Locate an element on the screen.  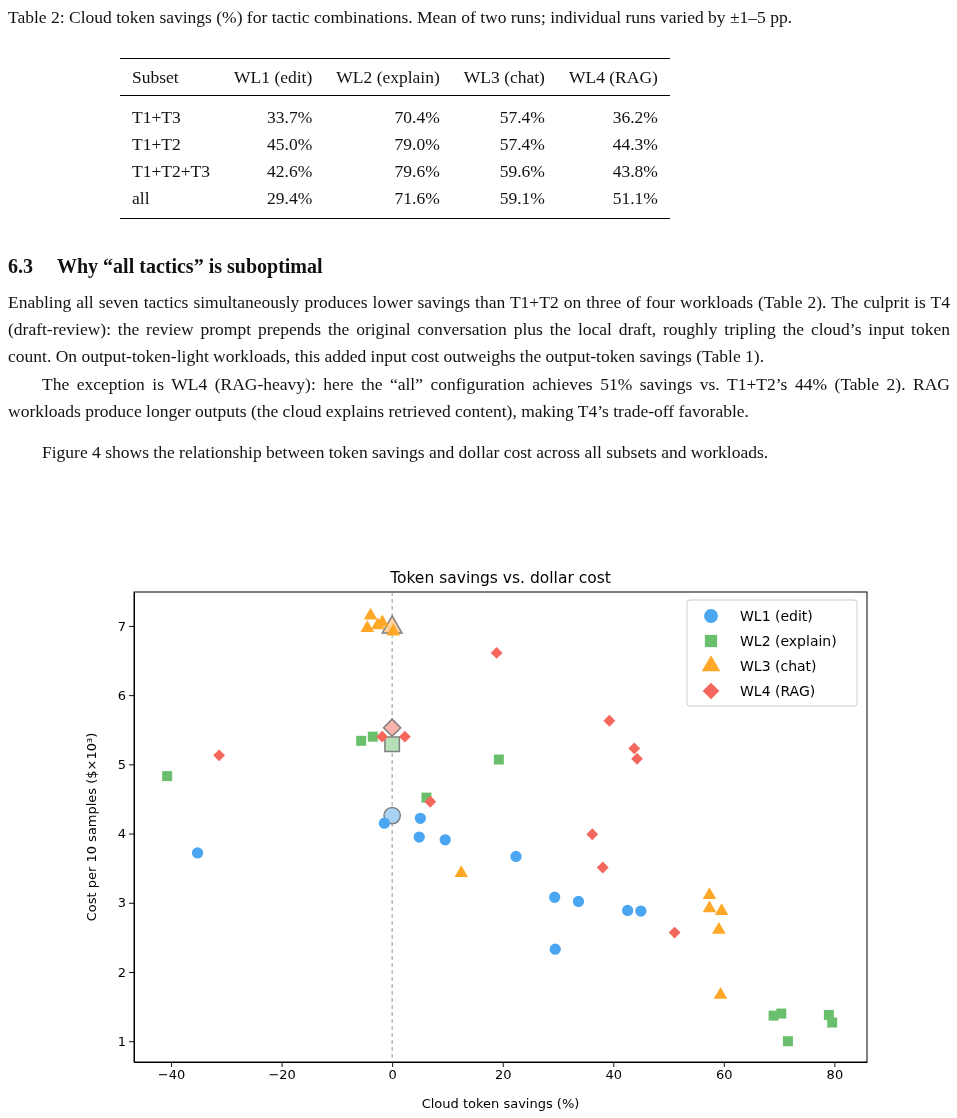
y-tick-label: 6 is located at coordinates (121, 695).